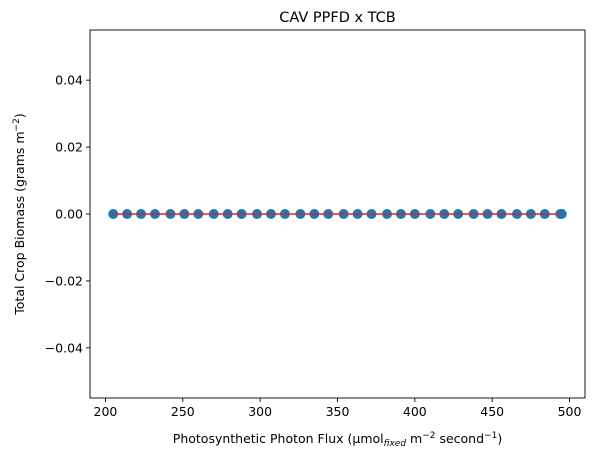 The width and height of the screenshot is (595, 460). What do you see at coordinates (499, 438) in the screenshot?
I see `x-label-suffix: )` at bounding box center [499, 438].